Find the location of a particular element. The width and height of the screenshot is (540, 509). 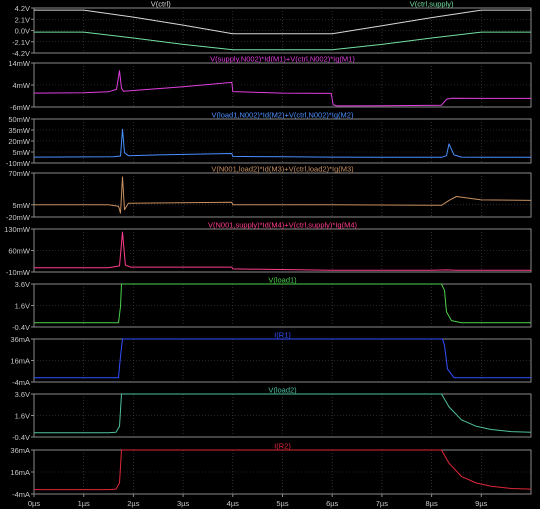

legend-label: V(ctrl,supply) is located at coordinates (432, 4).